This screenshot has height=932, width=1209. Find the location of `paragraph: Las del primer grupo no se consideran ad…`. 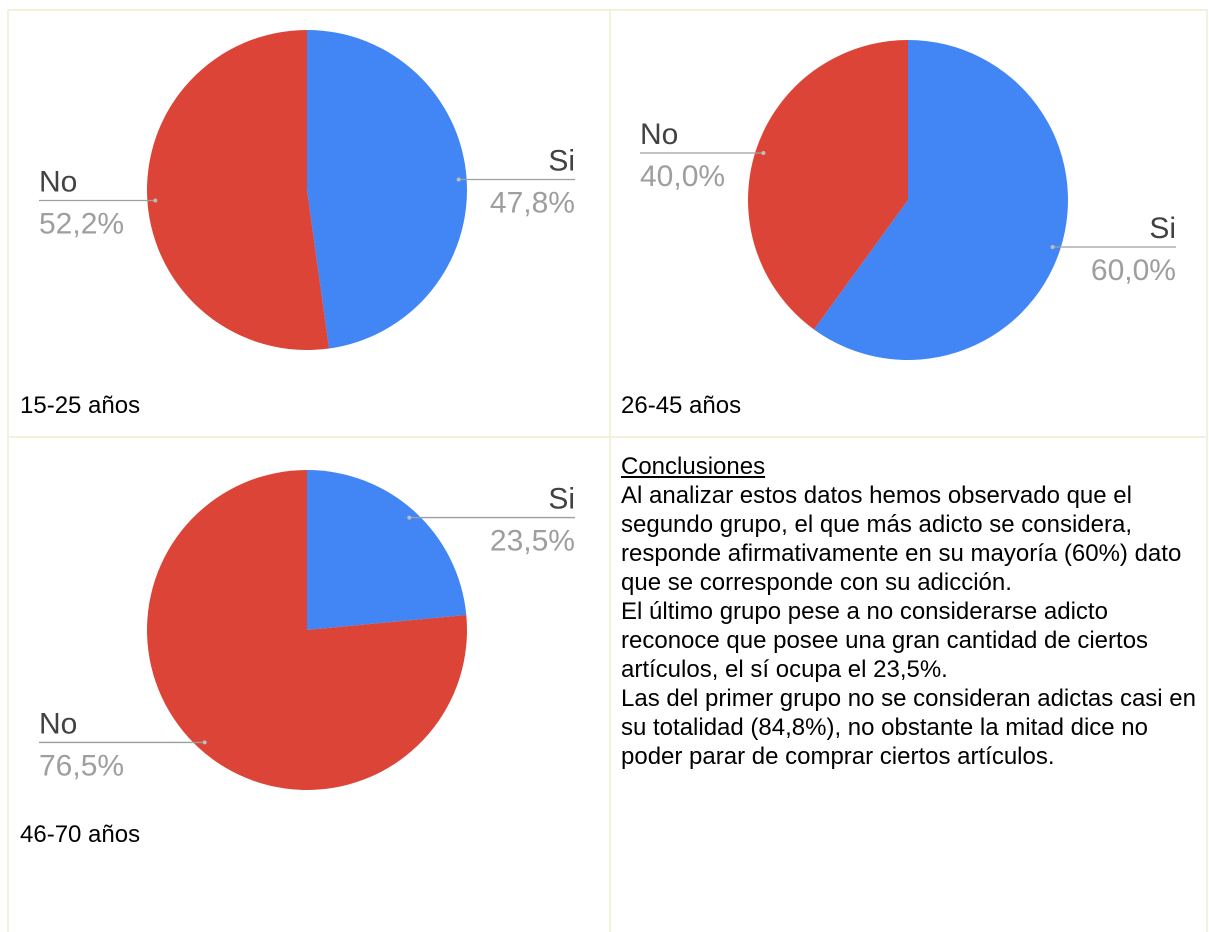

paragraph: Las del primer grupo no se consideran ad… is located at coordinates (908, 727).